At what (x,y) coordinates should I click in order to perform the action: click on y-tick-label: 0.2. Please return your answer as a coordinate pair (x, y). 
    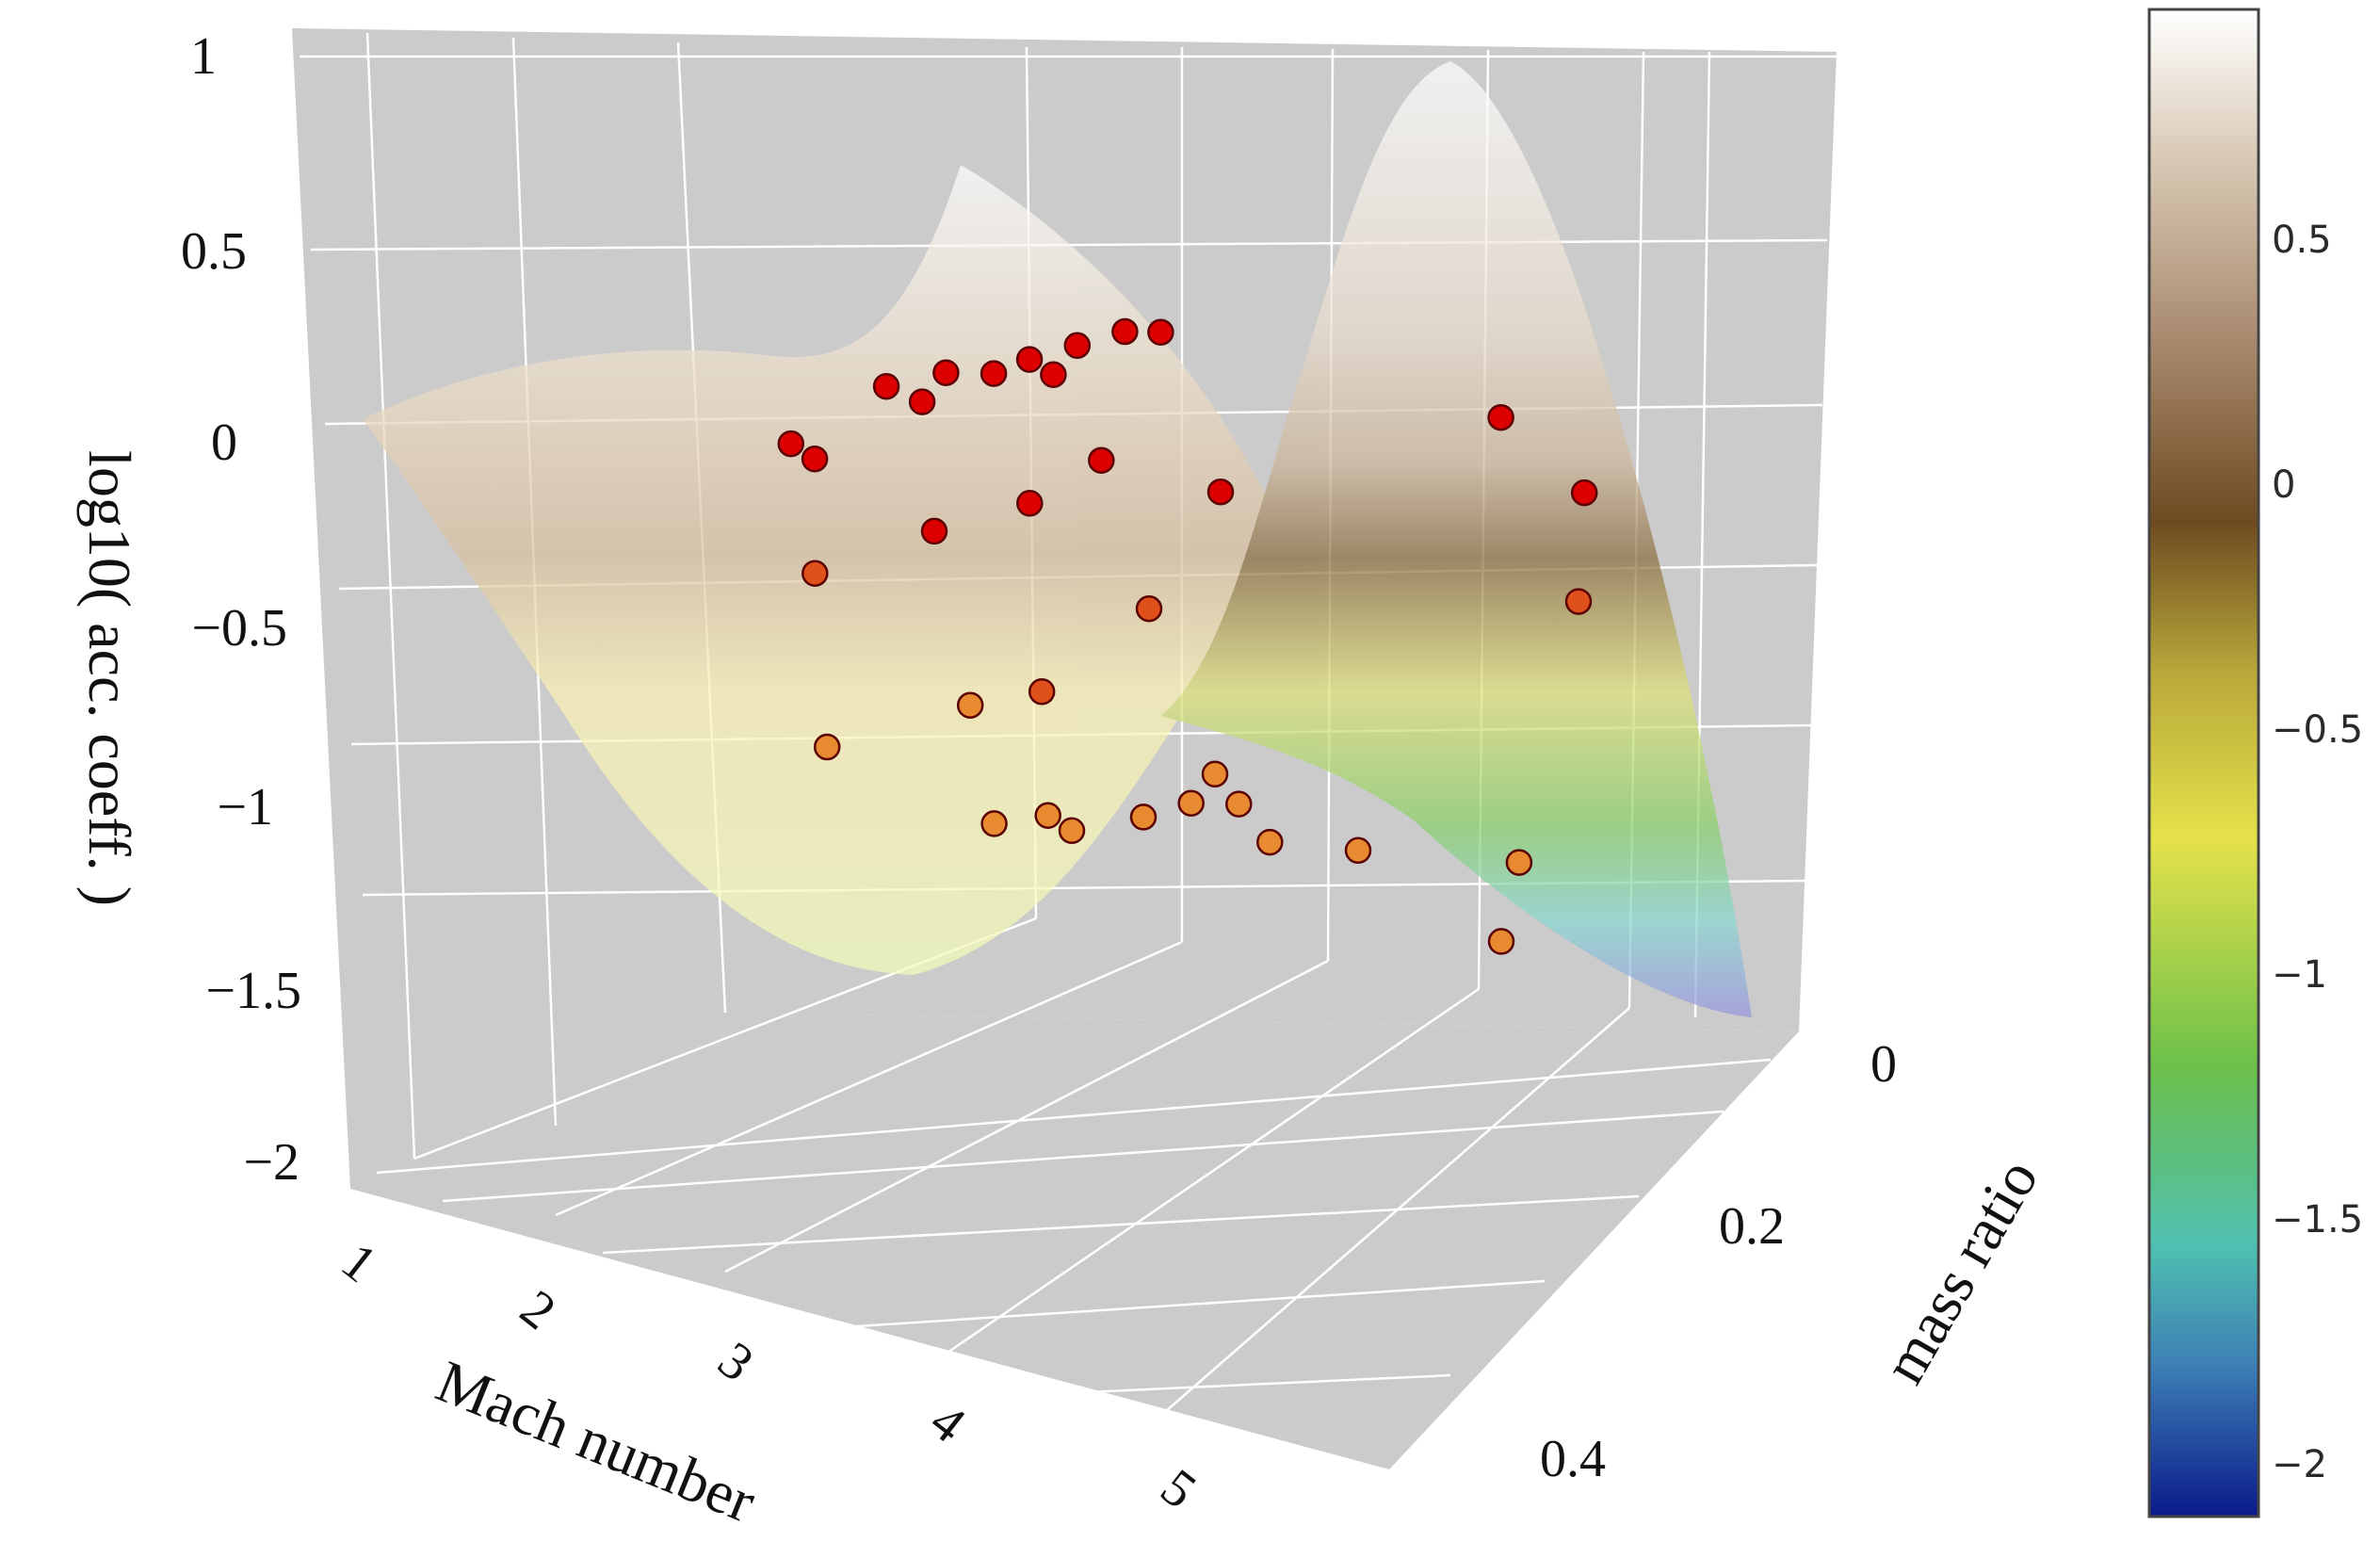
    Looking at the image, I should click on (1752, 1226).